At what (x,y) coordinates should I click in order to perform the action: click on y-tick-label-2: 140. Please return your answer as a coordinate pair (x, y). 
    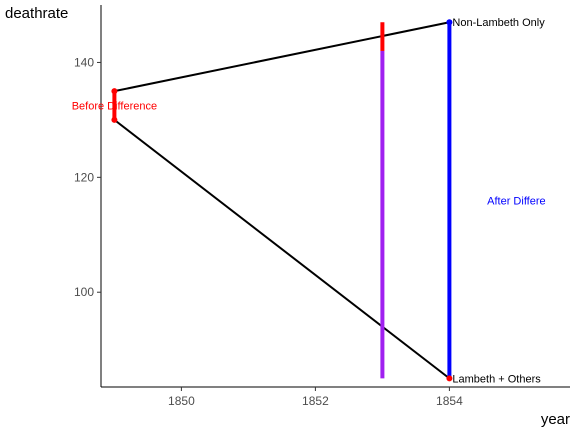
    Looking at the image, I should click on (84, 62).